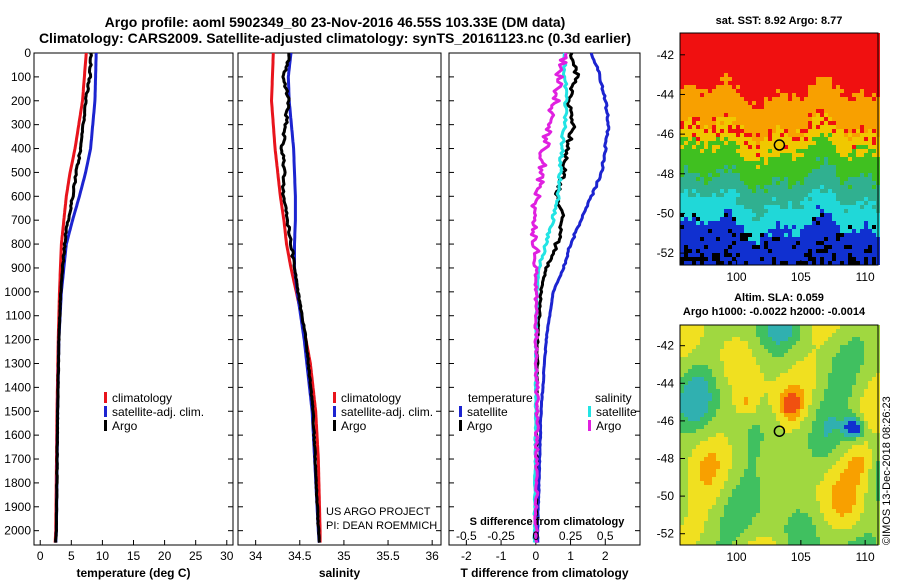 The image size is (900, 580). Describe the element at coordinates (666, 94) in the screenshot. I see `map-y-tick-label: -44` at that location.